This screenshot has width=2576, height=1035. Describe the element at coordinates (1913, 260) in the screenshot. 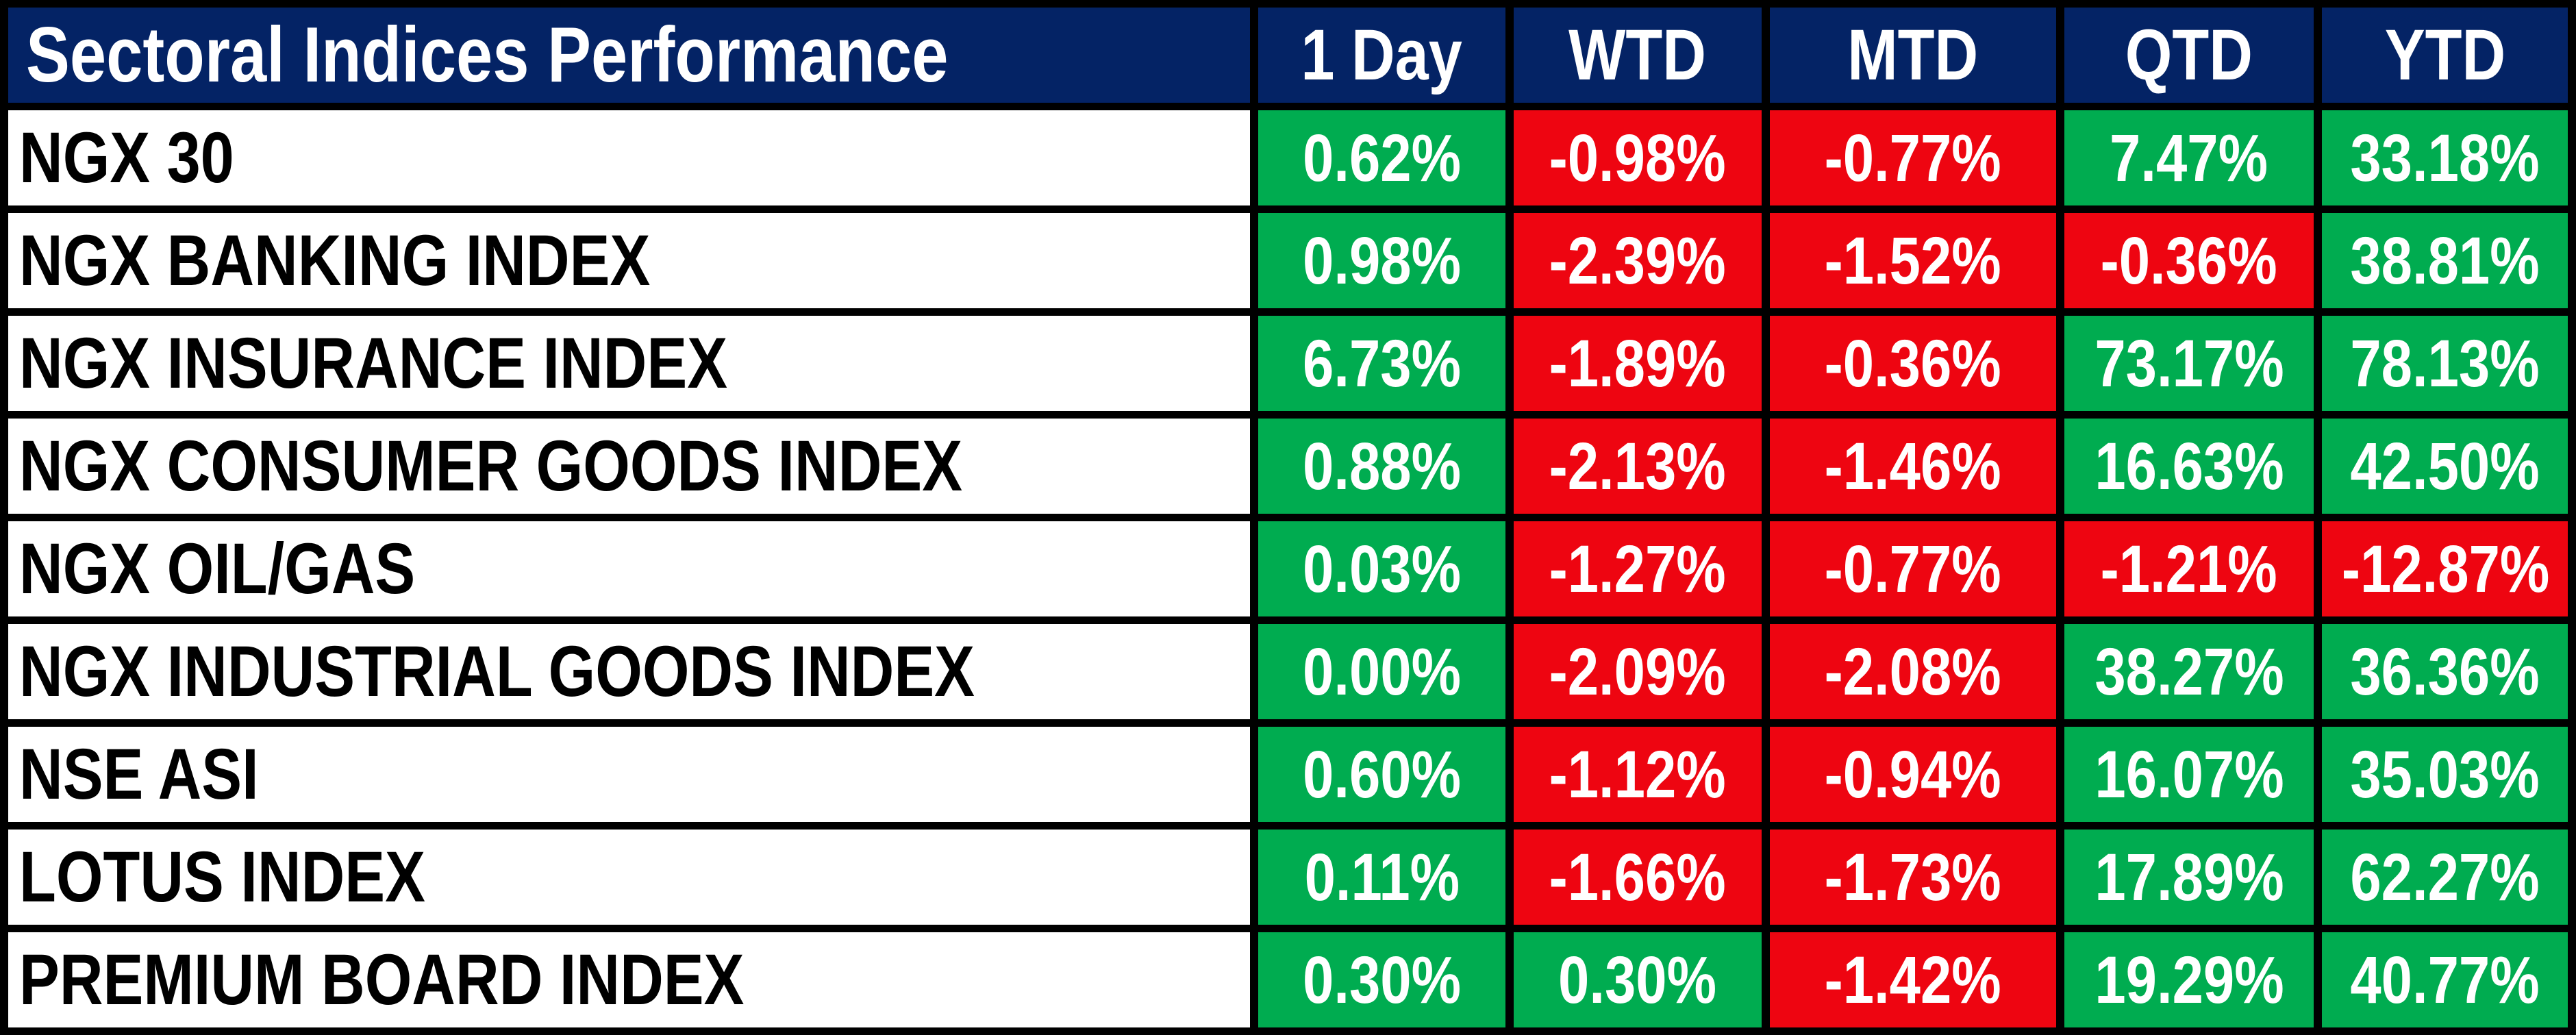

I see `value-cell-mtd: -1.52%` at that location.